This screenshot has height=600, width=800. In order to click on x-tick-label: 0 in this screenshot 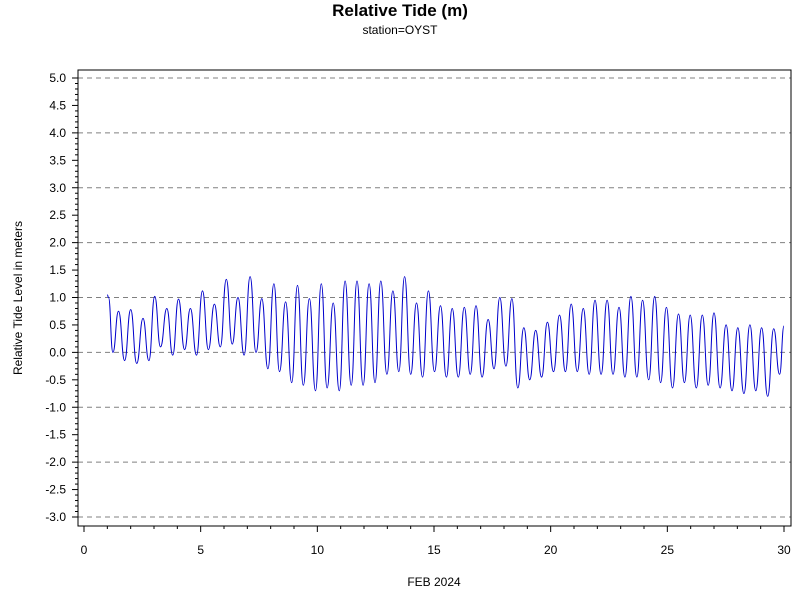, I will do `click(84, 550)`.